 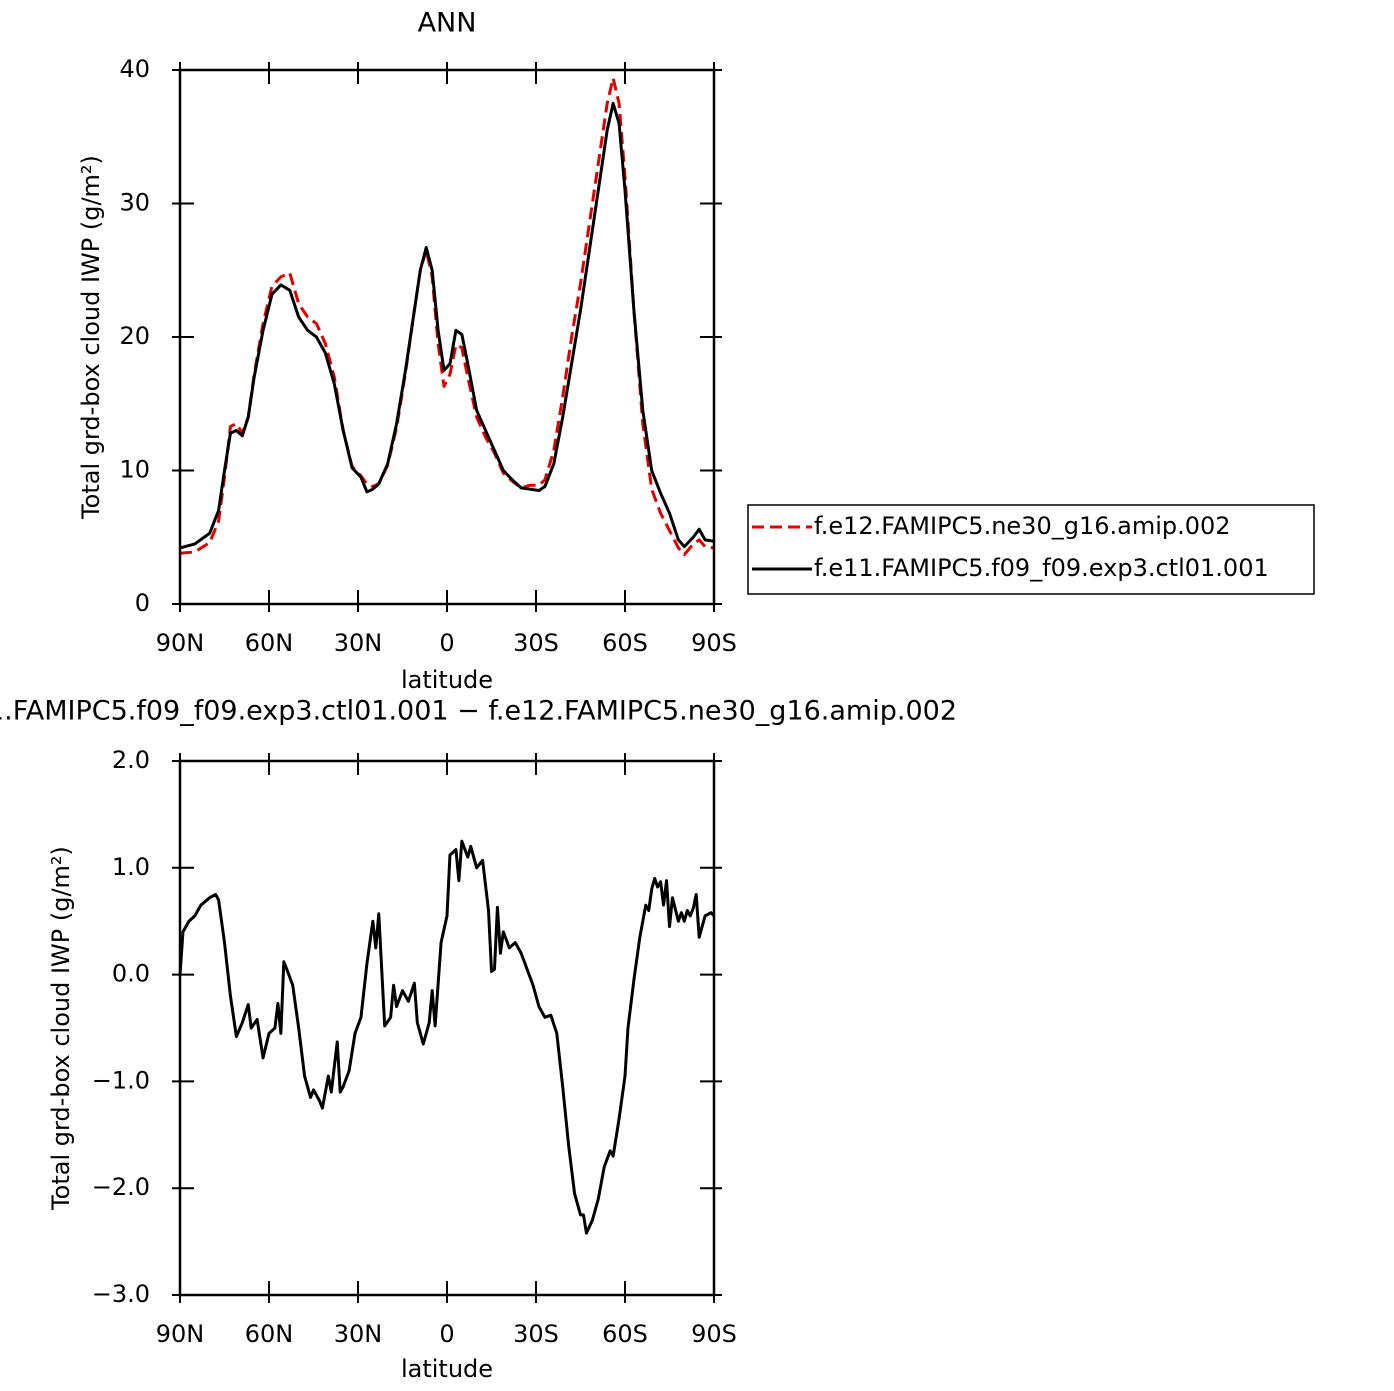 I want to click on y-tick-label: 30, so click(x=134, y=203).